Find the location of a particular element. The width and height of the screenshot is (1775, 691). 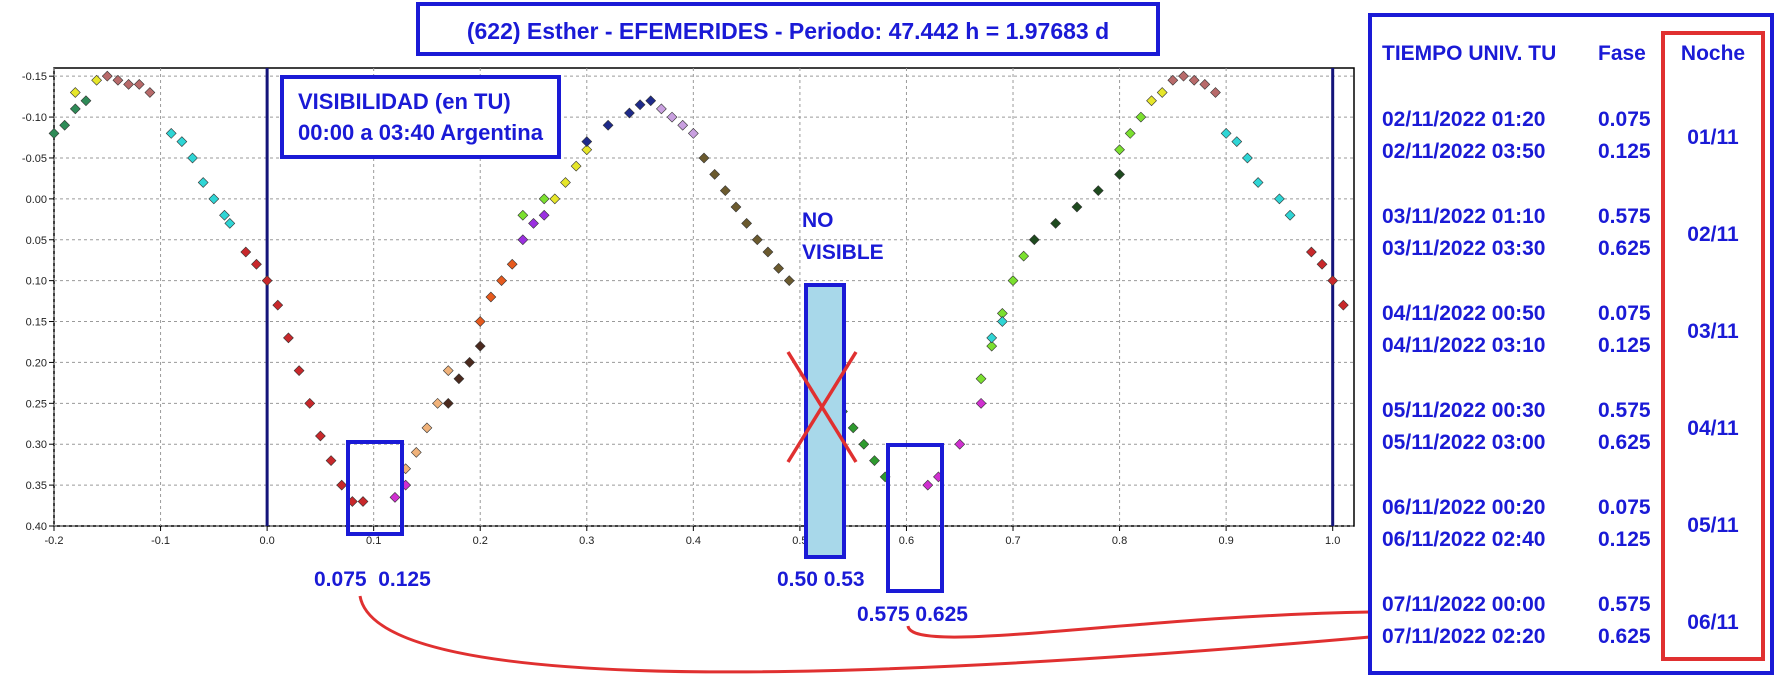

header-time: TIEMPO UNIV. TU is located at coordinates (1469, 53).